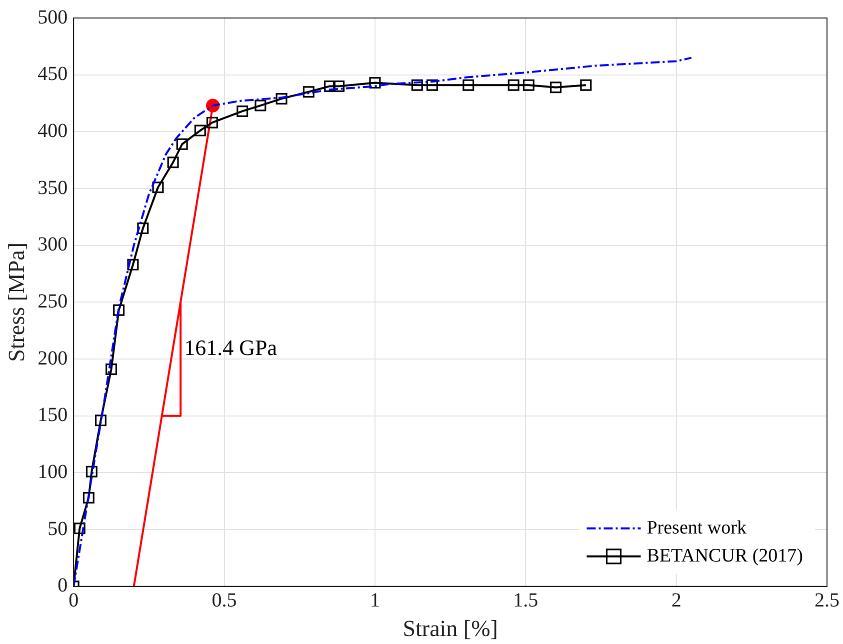 The height and width of the screenshot is (644, 843). I want to click on x-tick-label: 0.5, so click(224, 601).